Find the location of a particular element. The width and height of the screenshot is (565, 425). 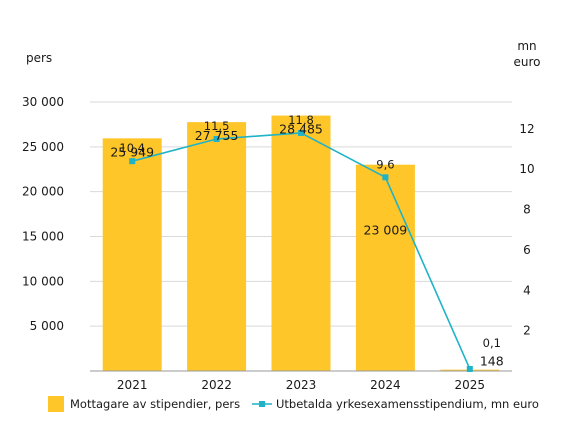

right-tick-label: 6 is located at coordinates (527, 250).